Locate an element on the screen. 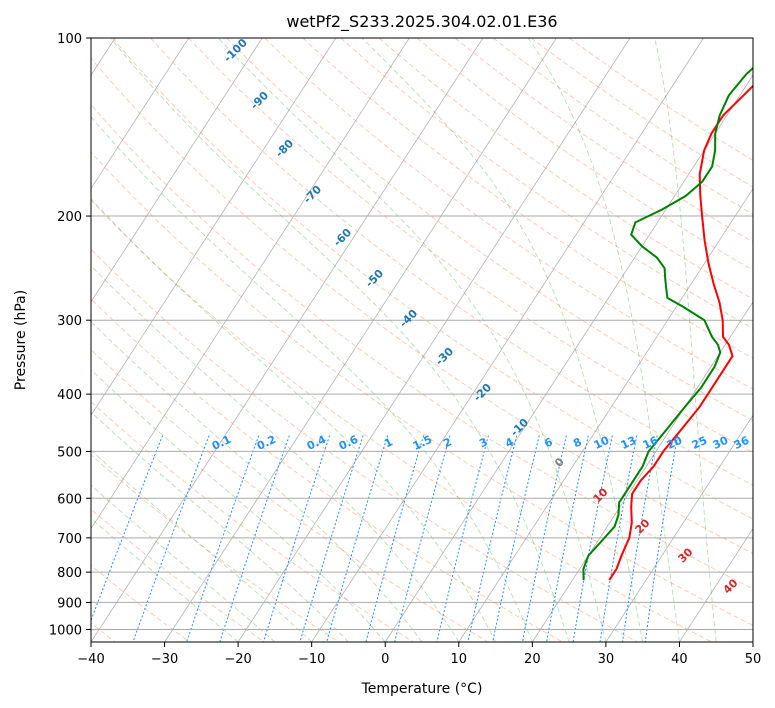 Image resolution: width=775 pixels, height=708 pixels. mixing-ratio-label: 16 is located at coordinates (651, 443).